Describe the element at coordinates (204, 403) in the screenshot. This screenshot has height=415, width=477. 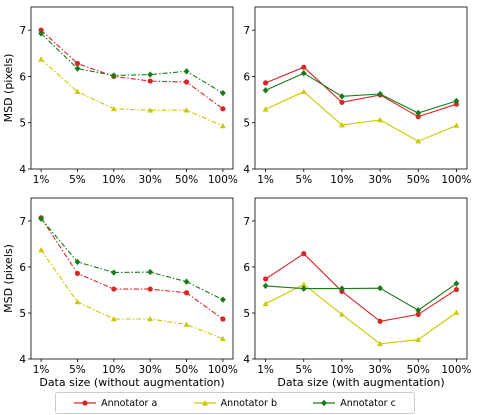
I see `legend-marker-b-icon` at that location.